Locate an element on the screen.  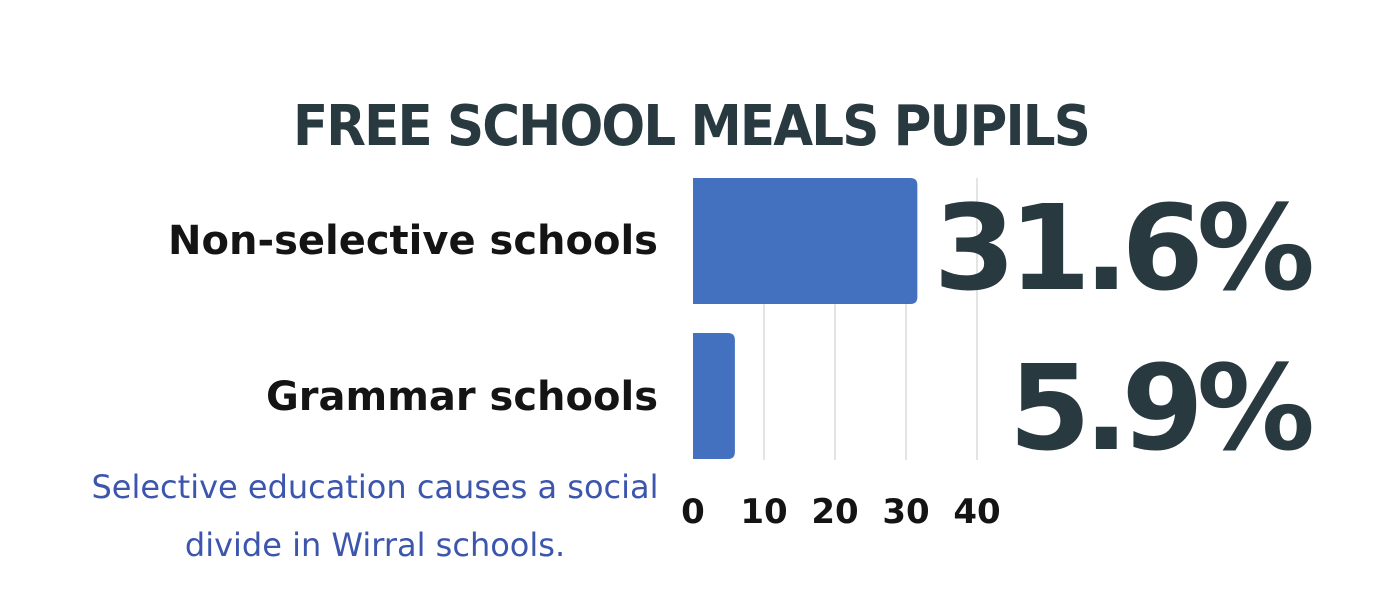
bar-non-selective is located at coordinates (805, 241).